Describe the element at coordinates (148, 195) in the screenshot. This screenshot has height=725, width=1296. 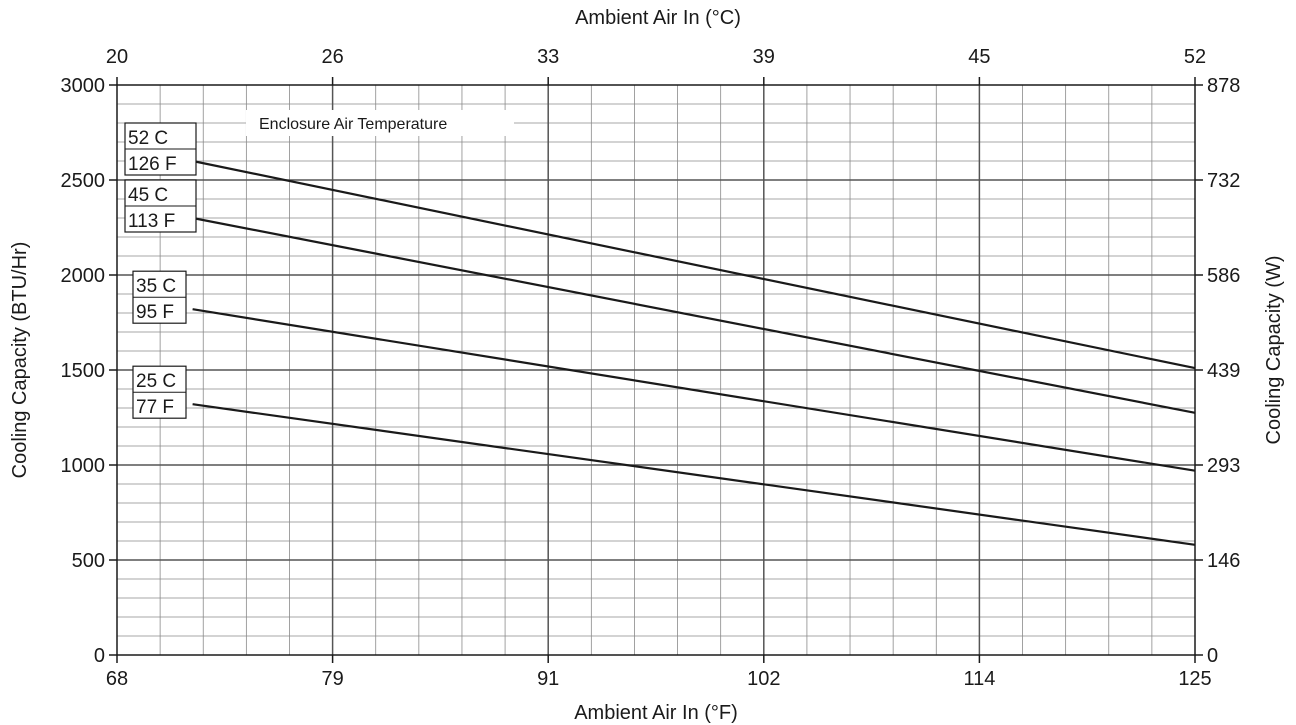
I see `series-label-celsius: 45 C` at that location.